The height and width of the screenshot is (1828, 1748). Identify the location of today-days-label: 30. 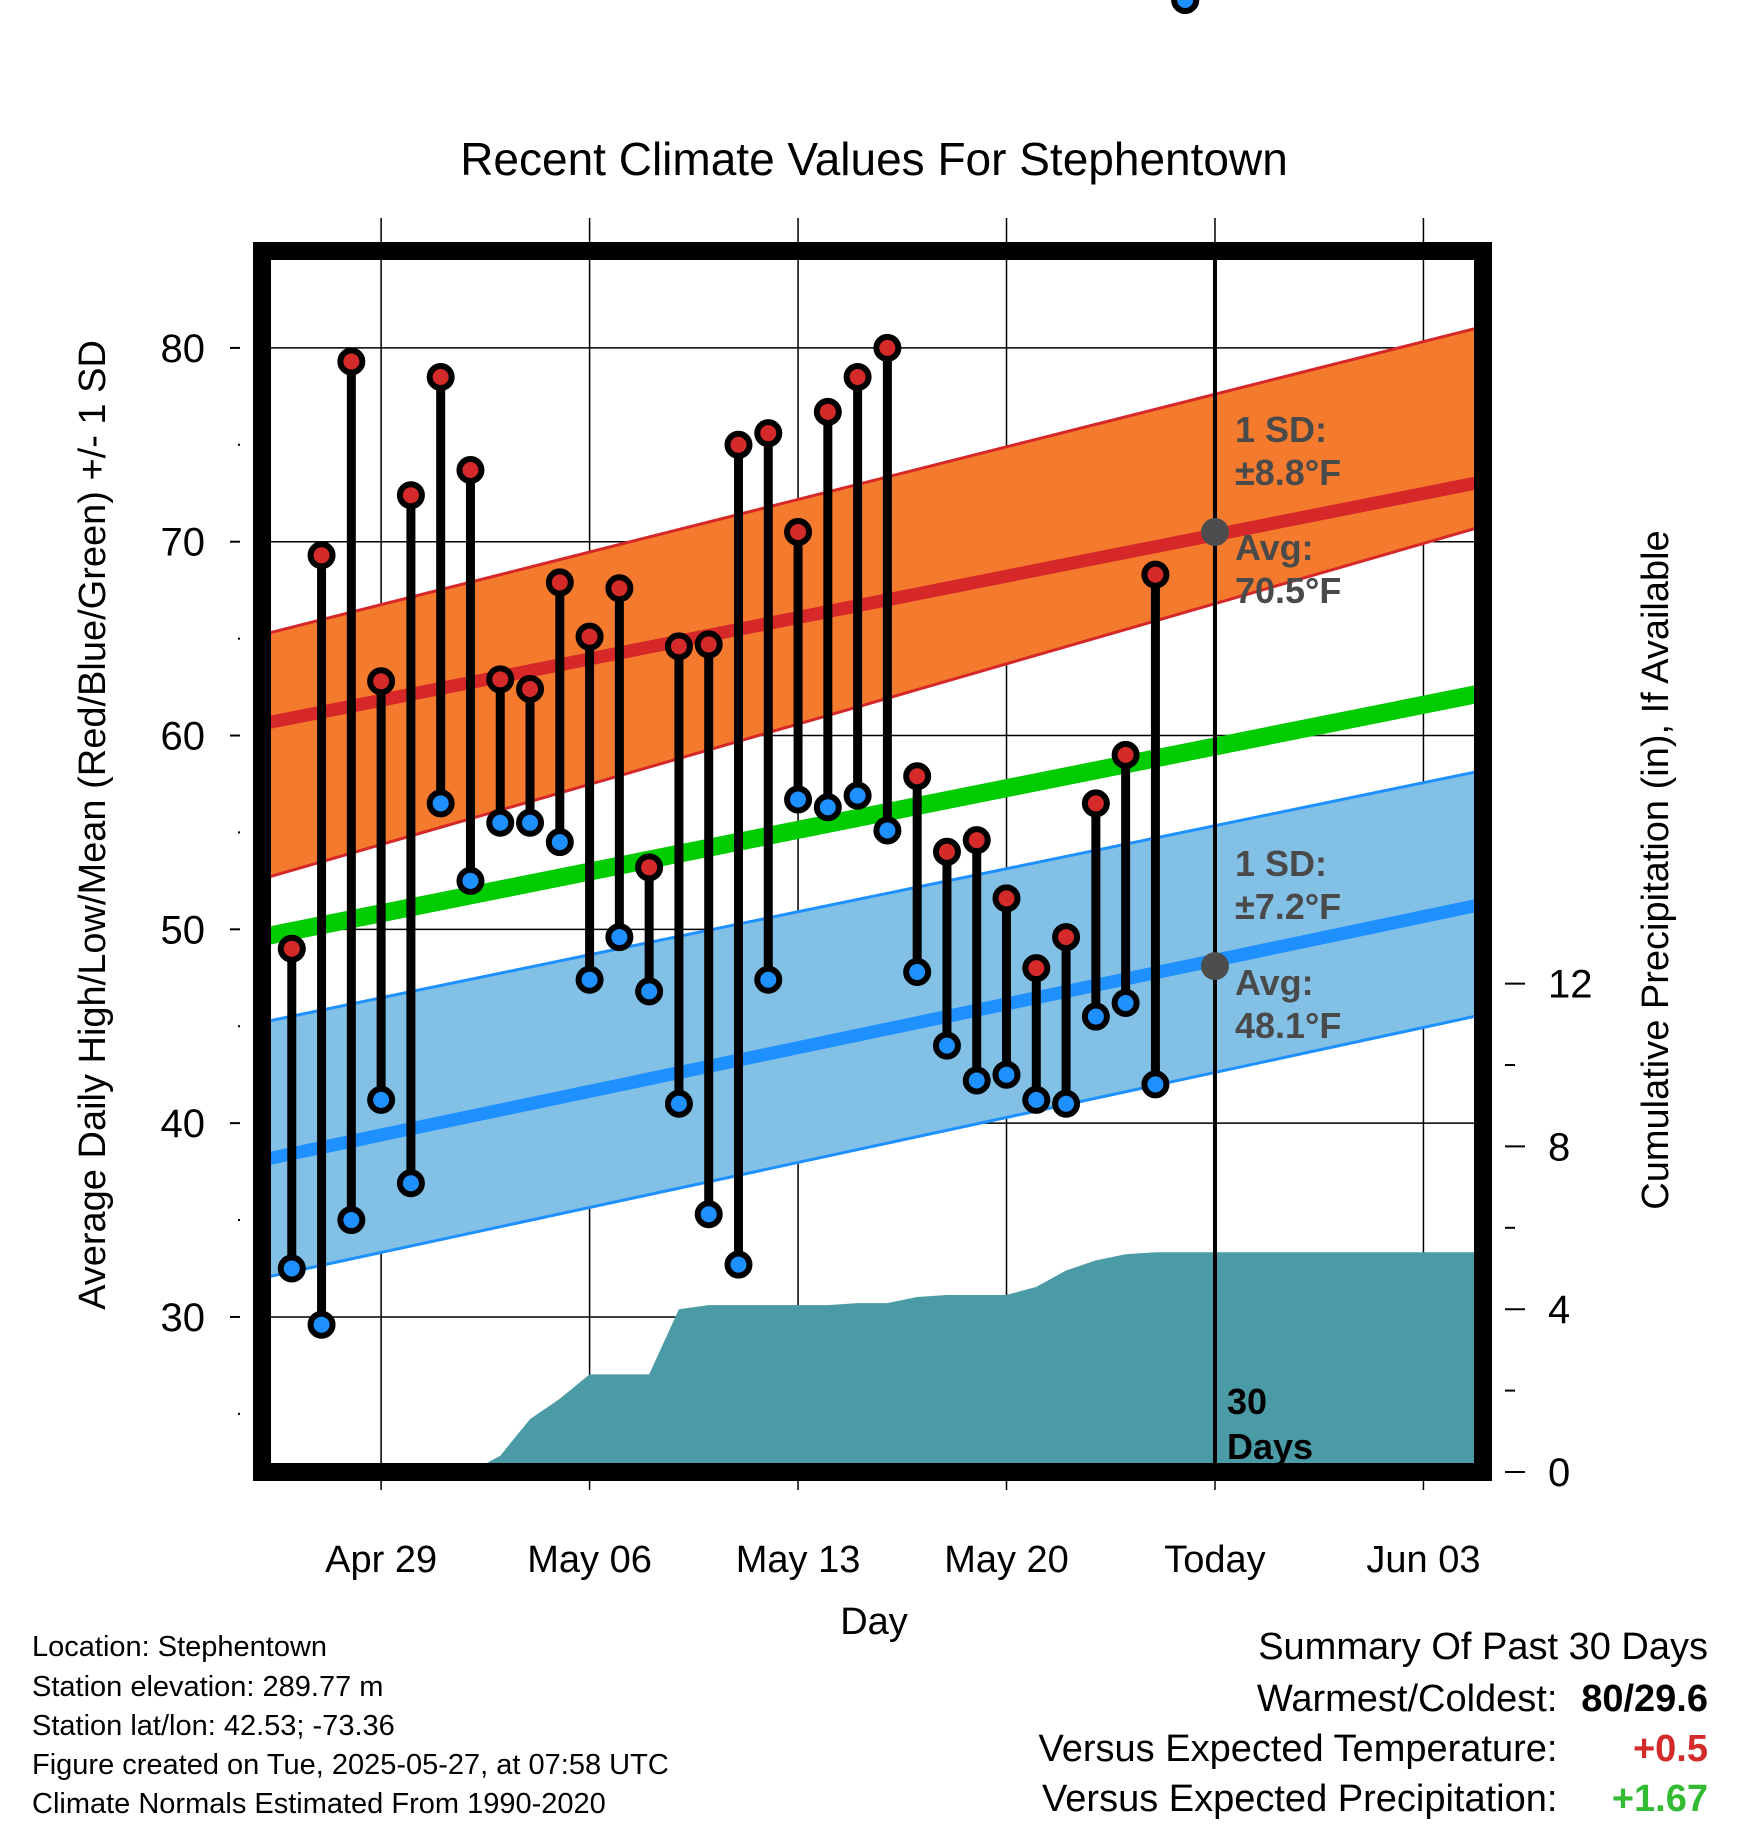
(1247, 1401).